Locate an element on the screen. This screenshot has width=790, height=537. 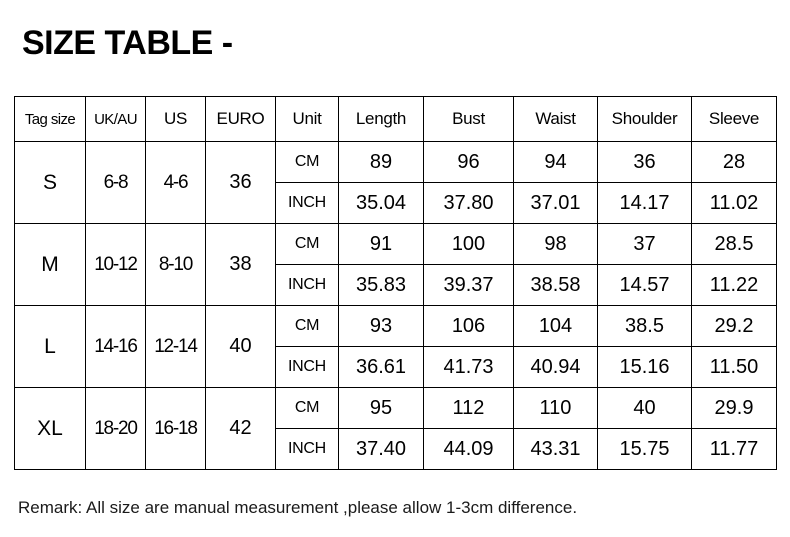
cell-shoulder-inch: 14.17 is located at coordinates (644, 203).